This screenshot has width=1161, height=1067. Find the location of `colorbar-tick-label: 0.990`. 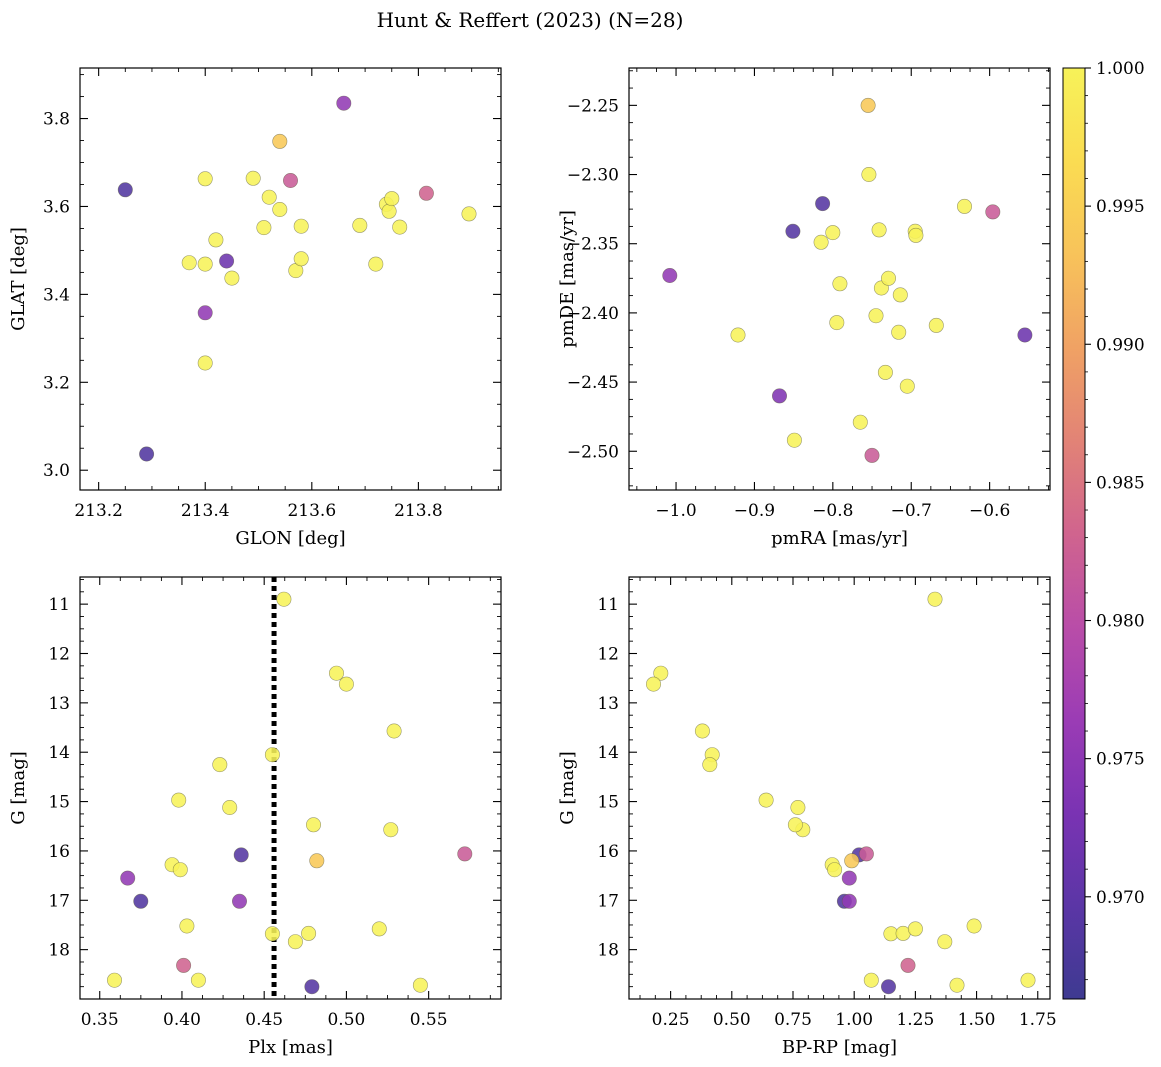

colorbar-tick-label: 0.990 is located at coordinates (1120, 345).